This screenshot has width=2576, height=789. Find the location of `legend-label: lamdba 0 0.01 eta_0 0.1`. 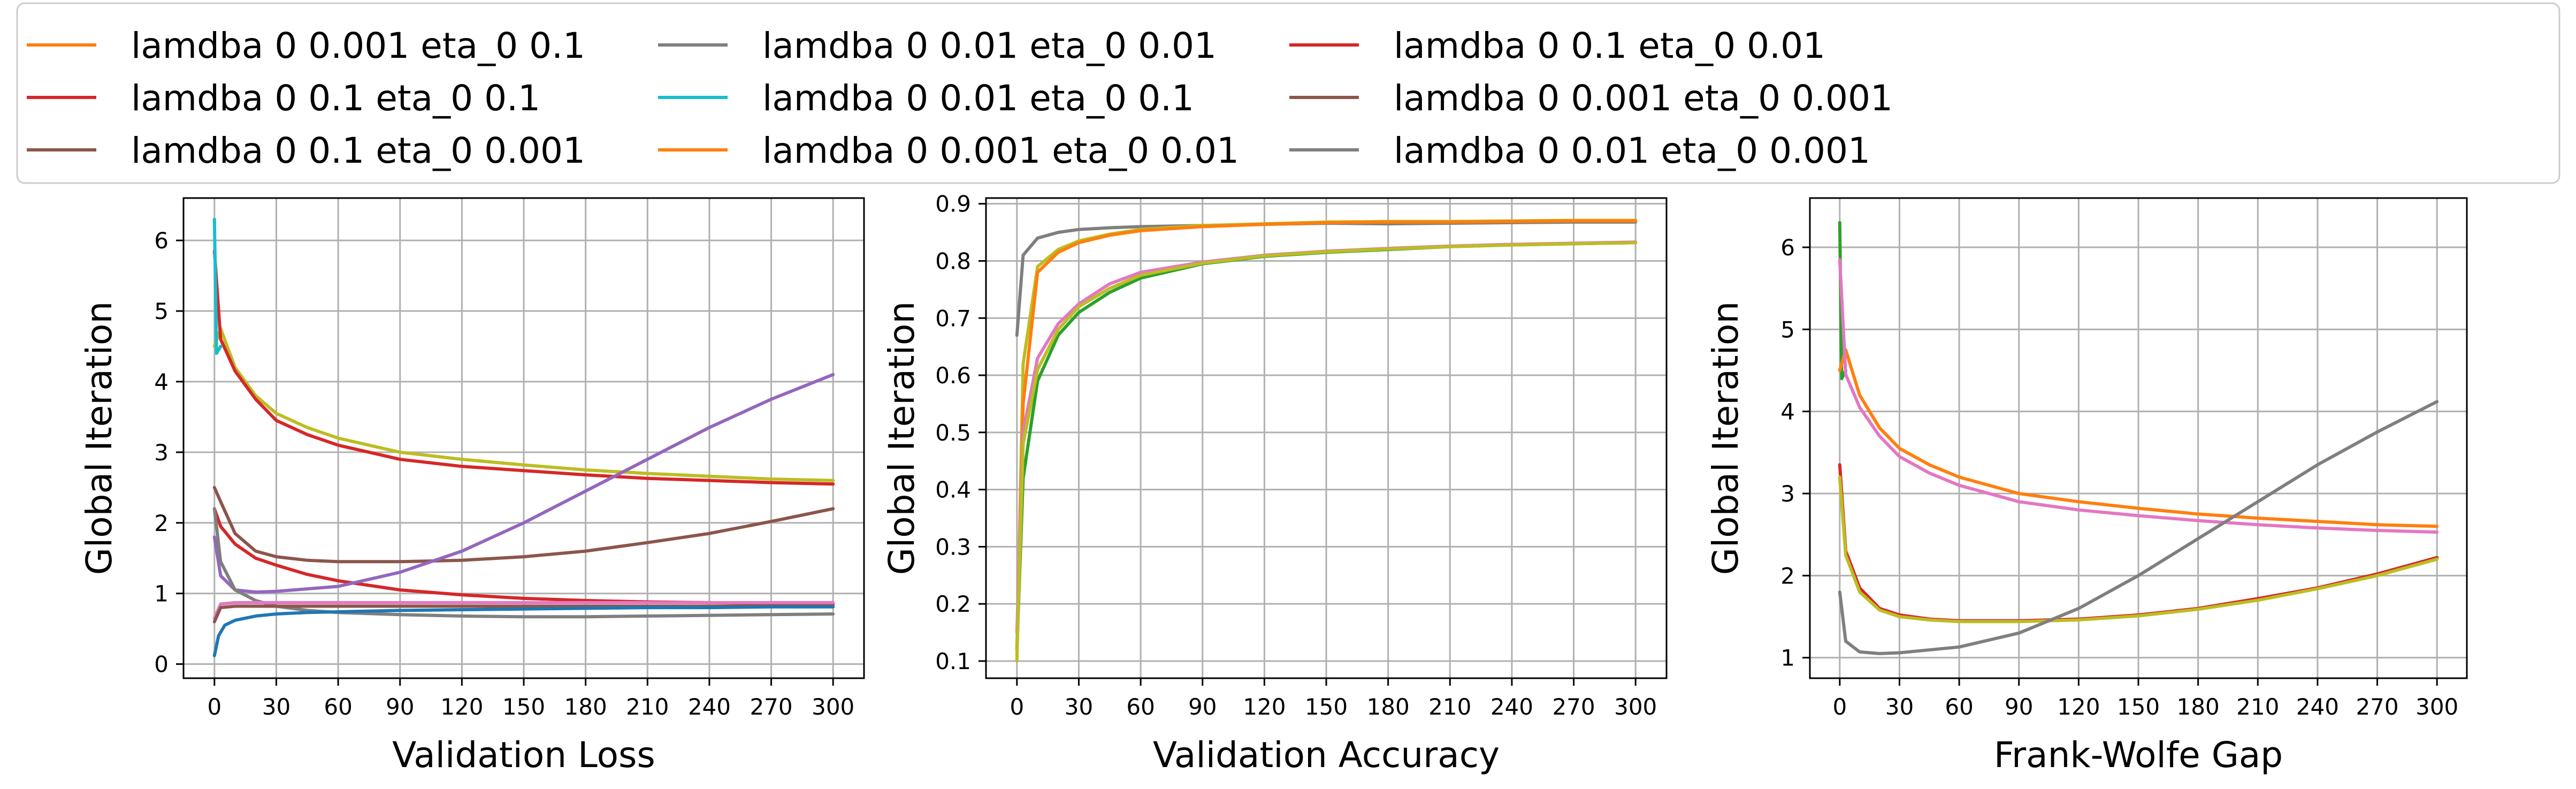

legend-label: lamdba 0 0.01 eta_0 0.1 is located at coordinates (978, 98).